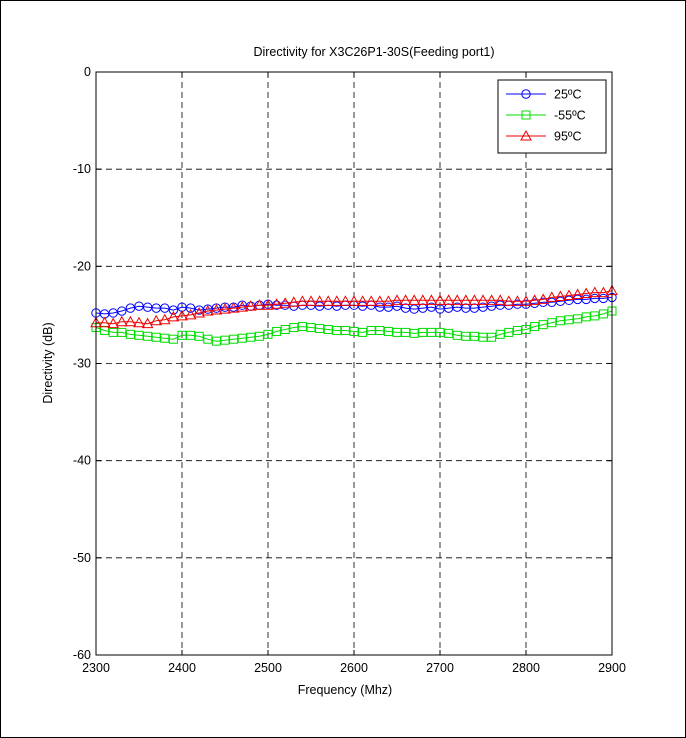  I want to click on legend-item: -55ºC, so click(546, 116).